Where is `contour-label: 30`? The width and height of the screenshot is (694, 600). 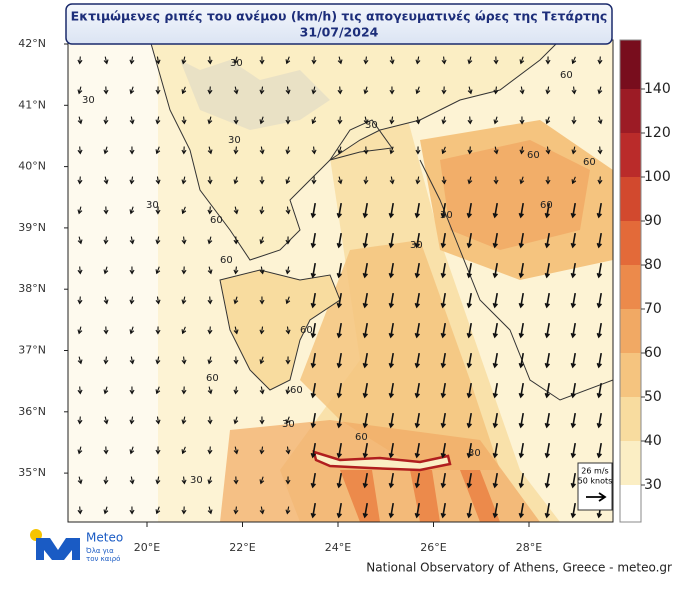
contour-label: 30 is located at coordinates (474, 453).